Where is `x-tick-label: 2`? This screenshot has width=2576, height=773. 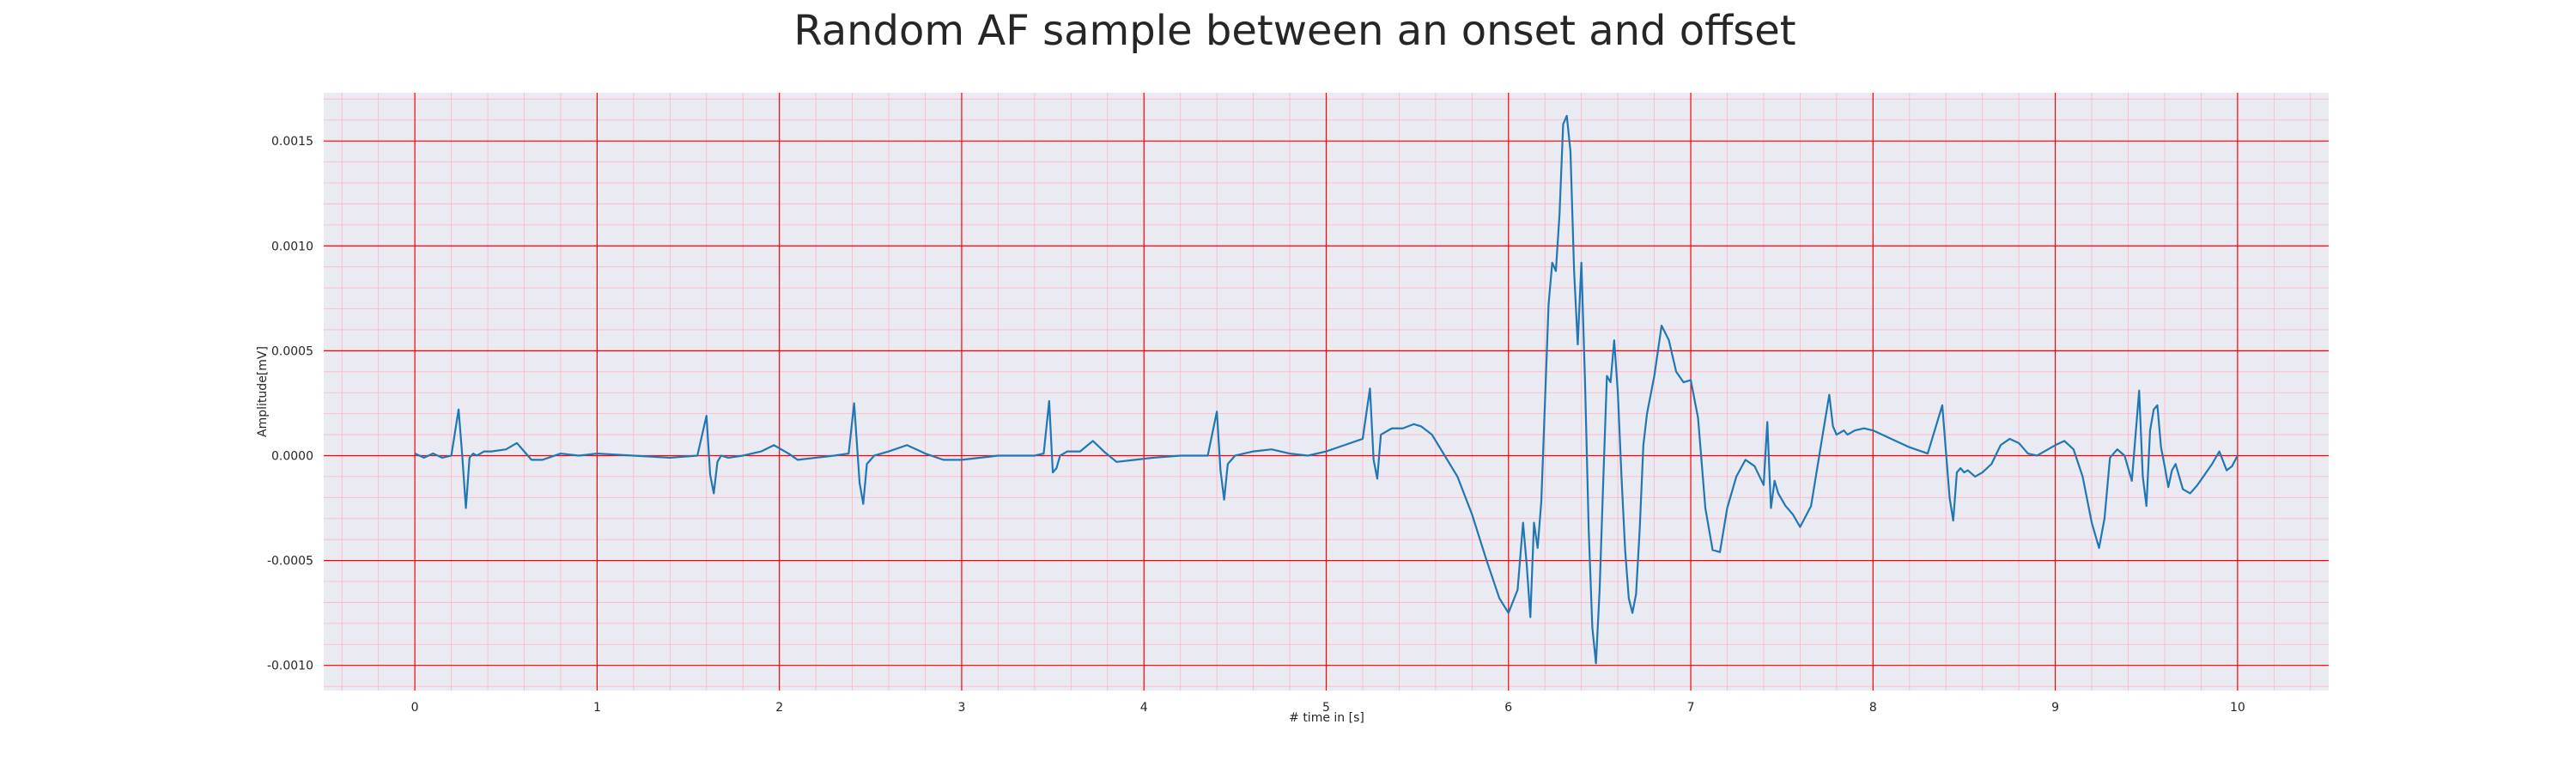 x-tick-label: 2 is located at coordinates (779, 708).